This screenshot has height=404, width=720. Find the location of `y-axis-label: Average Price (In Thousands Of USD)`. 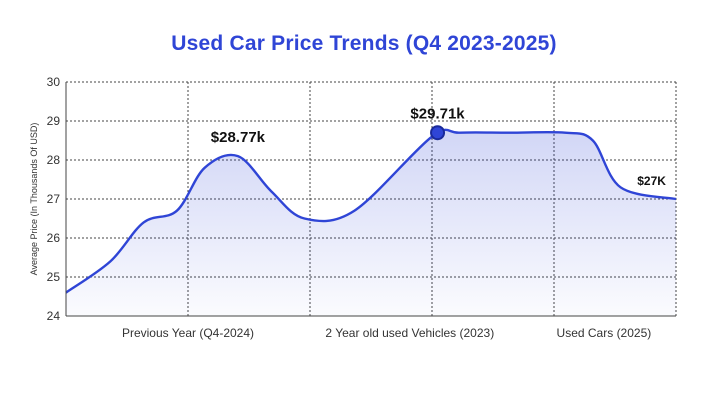

y-axis-label: Average Price (In Thousands Of USD) is located at coordinates (34, 199).